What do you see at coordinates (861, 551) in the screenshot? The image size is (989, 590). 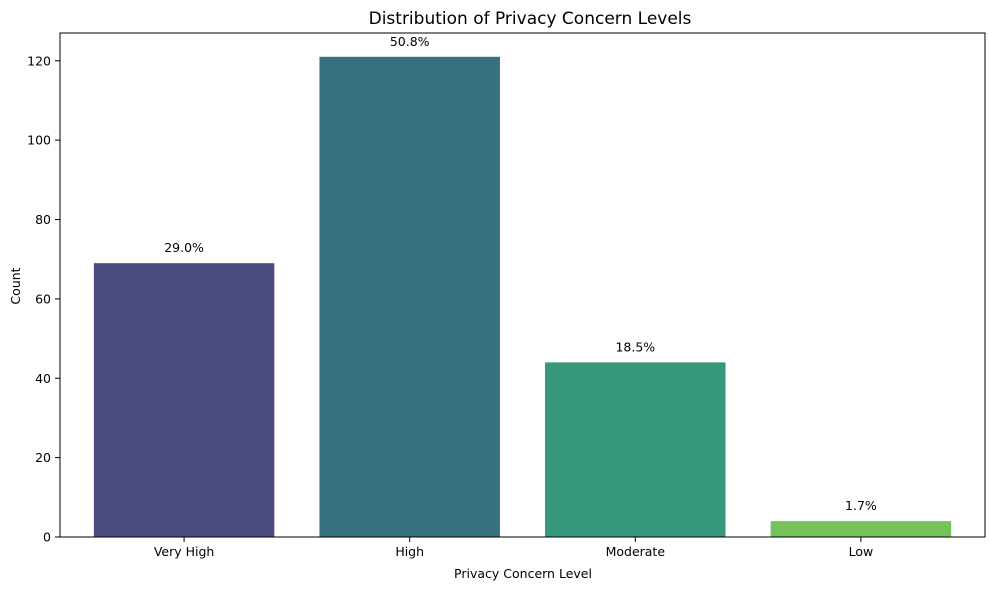 I see `x-tick-label: Low` at bounding box center [861, 551].